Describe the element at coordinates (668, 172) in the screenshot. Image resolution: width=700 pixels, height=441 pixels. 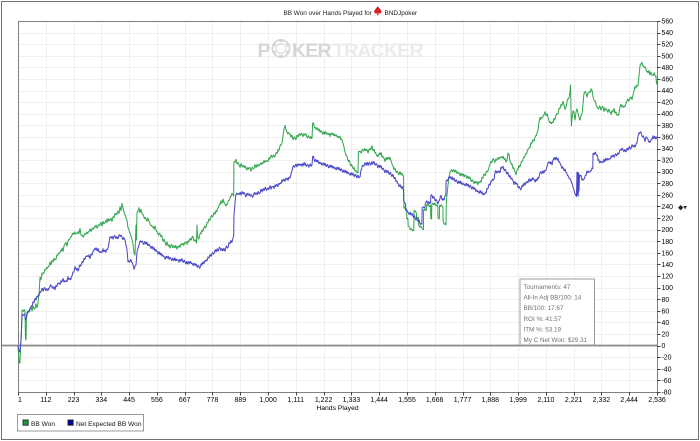
I see `svg-text: 300` at that location.